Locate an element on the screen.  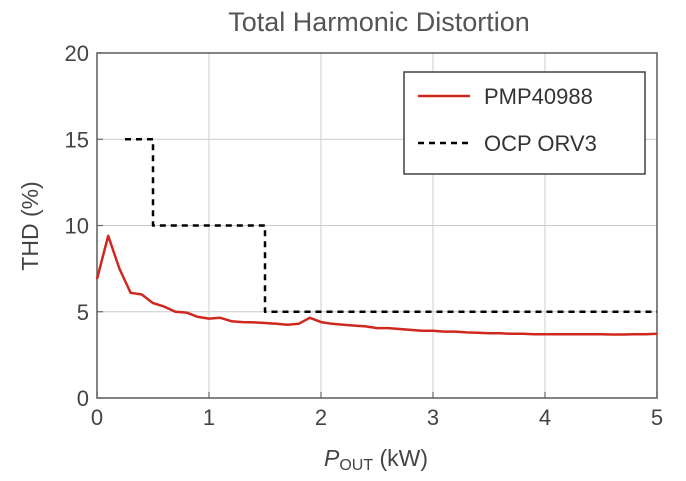
x-tick-label: 3 is located at coordinates (433, 417).